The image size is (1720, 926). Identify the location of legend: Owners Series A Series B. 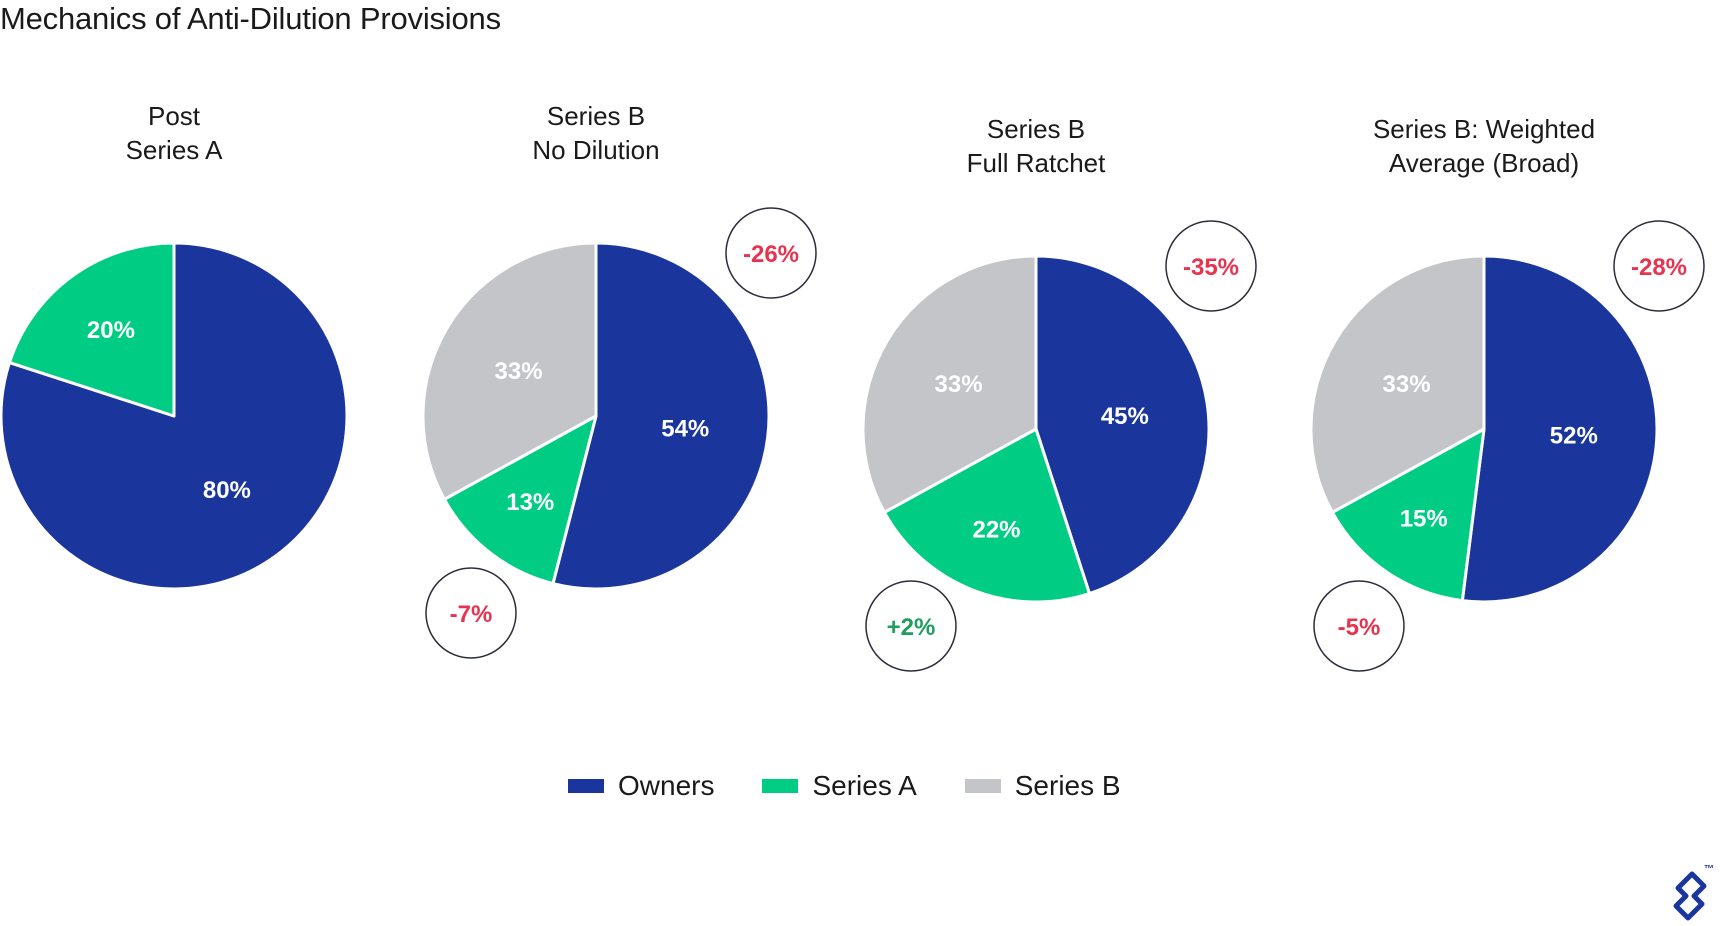
(844, 786).